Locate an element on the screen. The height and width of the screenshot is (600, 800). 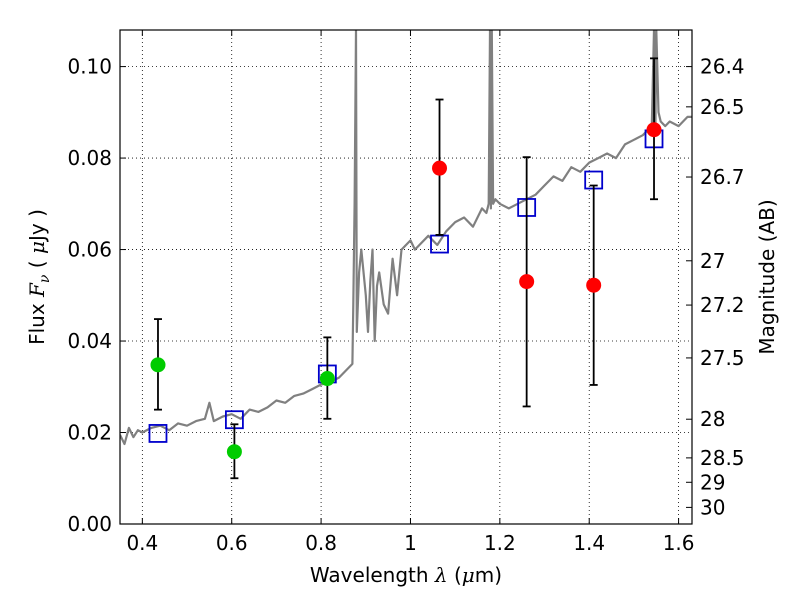
y-tick-label: 0.10 is located at coordinates (89, 67).